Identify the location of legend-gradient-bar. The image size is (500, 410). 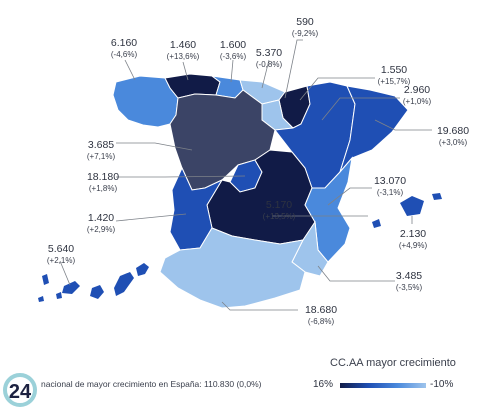
(383, 385).